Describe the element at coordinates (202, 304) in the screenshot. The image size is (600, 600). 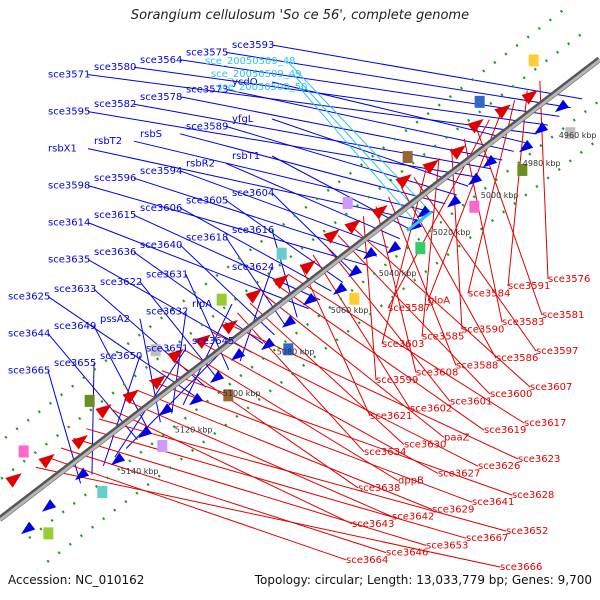
I see `forward-gene-label: rlpA` at that location.